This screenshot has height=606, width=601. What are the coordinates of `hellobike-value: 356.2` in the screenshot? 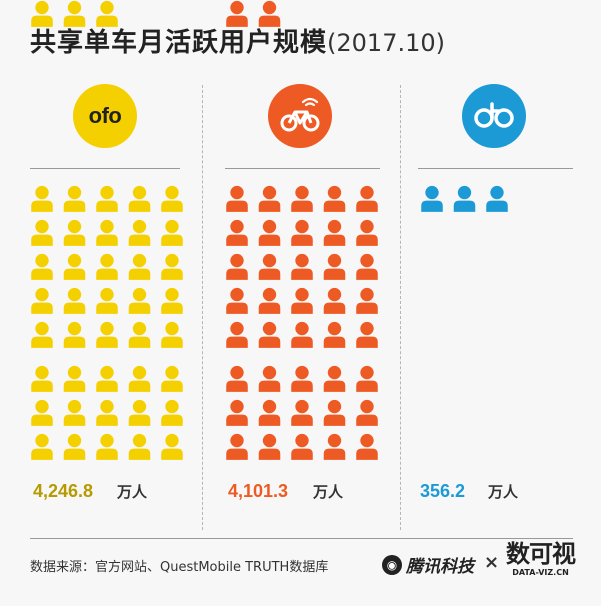 It's located at (443, 491).